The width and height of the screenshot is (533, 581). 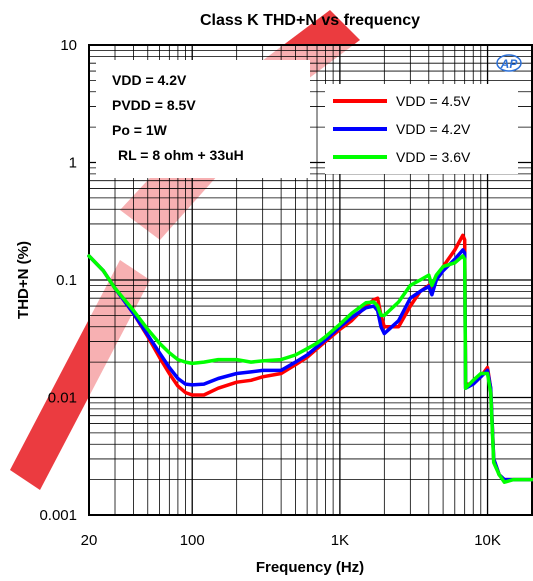 I want to click on ap-logo-text: AP, so click(x=509, y=64).